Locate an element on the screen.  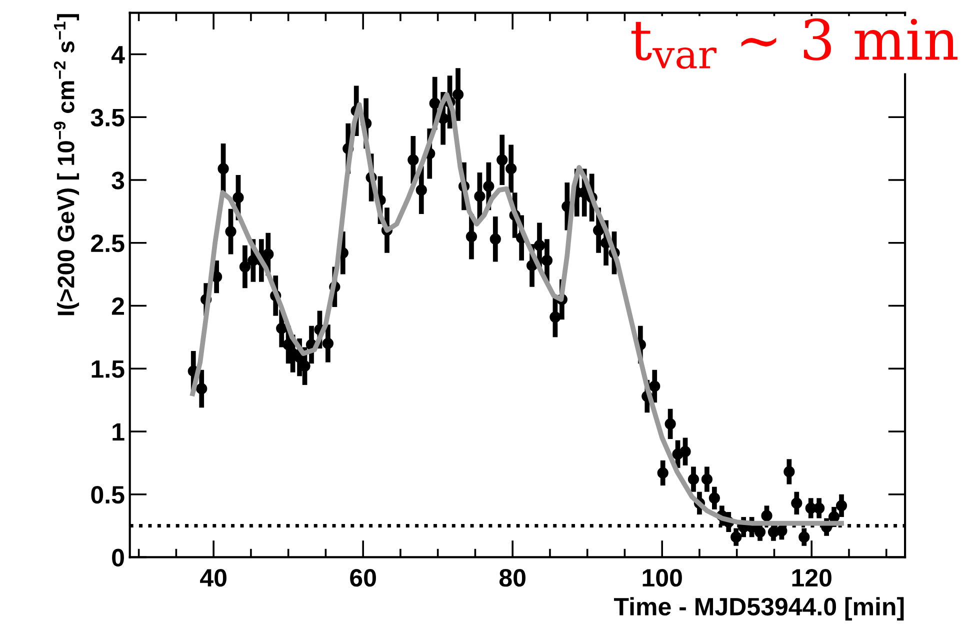
x-axis-title: Time - MJD53944.0 [min] is located at coordinates (759, 608).